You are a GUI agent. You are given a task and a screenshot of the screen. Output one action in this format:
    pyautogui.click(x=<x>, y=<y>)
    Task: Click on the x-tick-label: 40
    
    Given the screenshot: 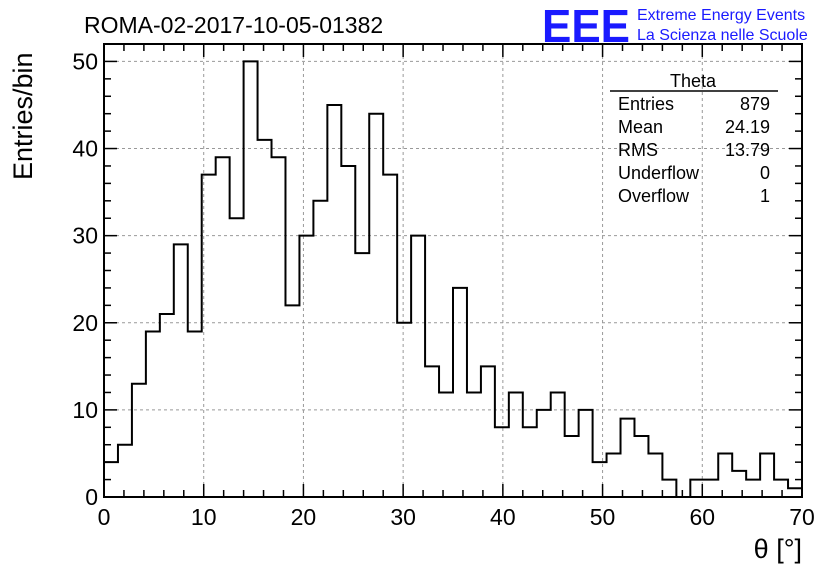 What is the action you would take?
    pyautogui.click(x=503, y=517)
    